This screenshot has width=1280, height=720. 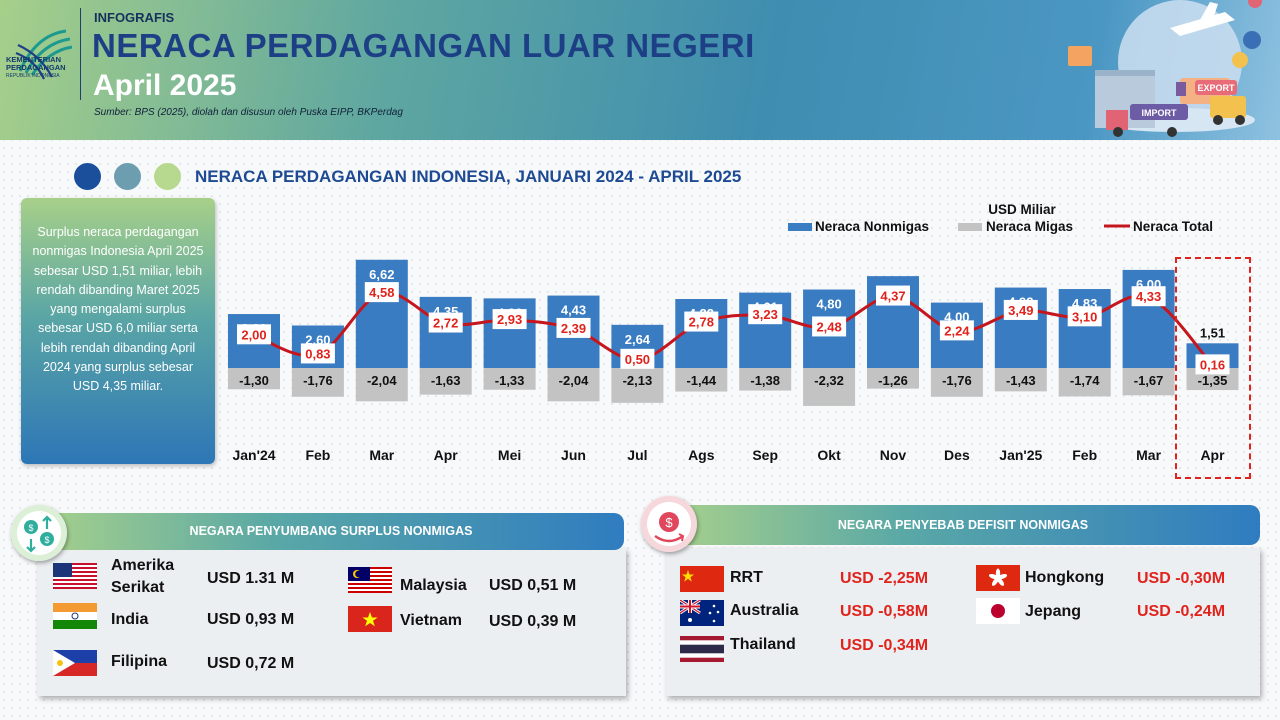 What do you see at coordinates (1053, 611) in the screenshot?
I see `deficit-country-5: Jepang` at bounding box center [1053, 611].